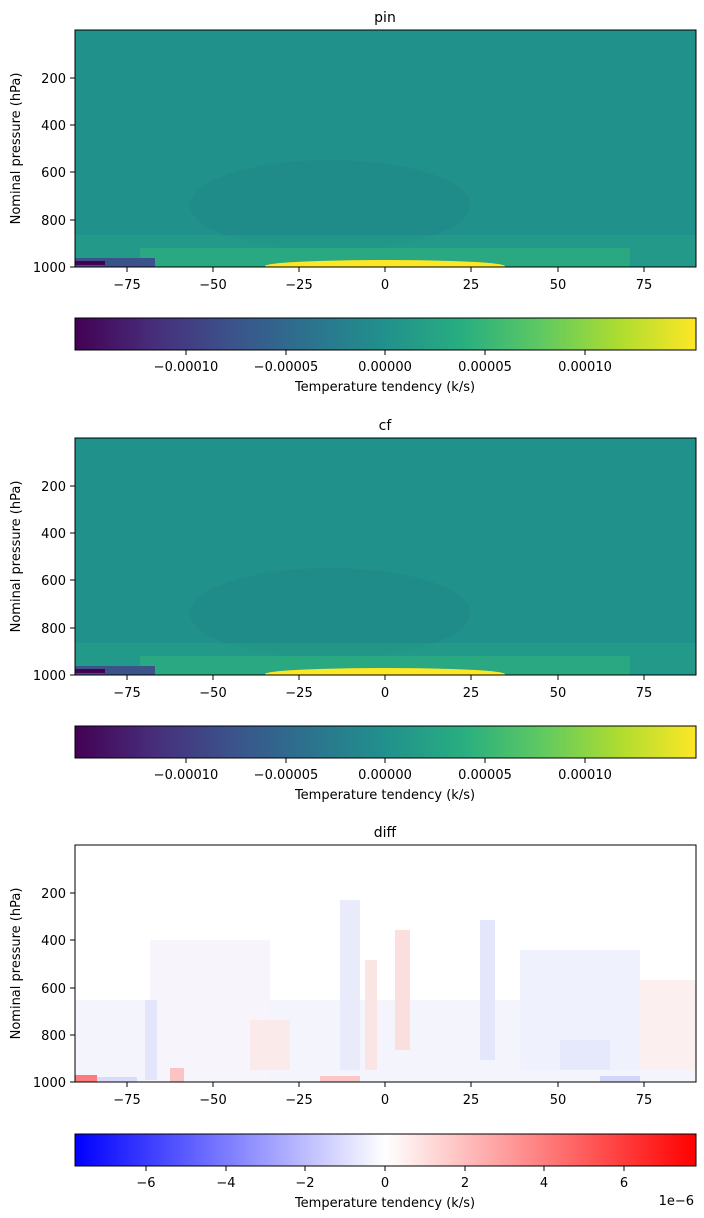 The image size is (704, 1218). Describe the element at coordinates (544, 1183) in the screenshot. I see `colorbar-tick-label: 4` at that location.